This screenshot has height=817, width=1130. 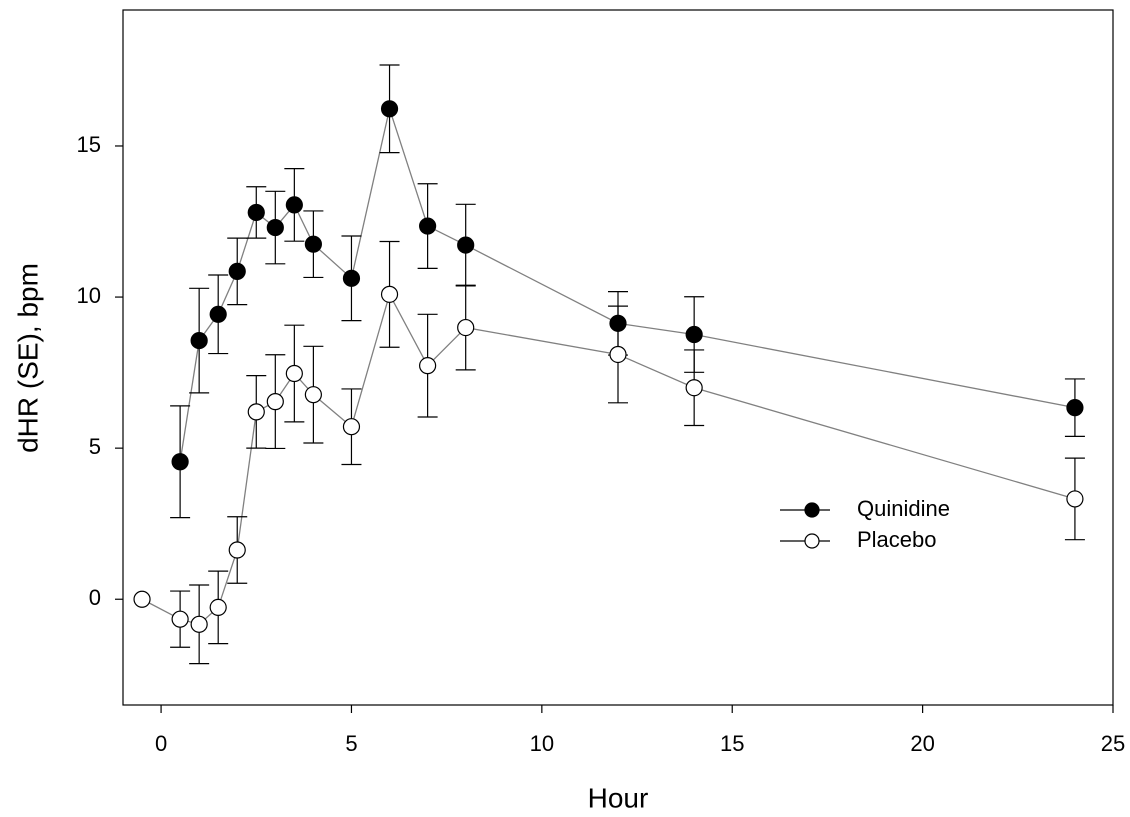 What do you see at coordinates (89, 295) in the screenshot?
I see `y-tick-label: 10` at bounding box center [89, 295].